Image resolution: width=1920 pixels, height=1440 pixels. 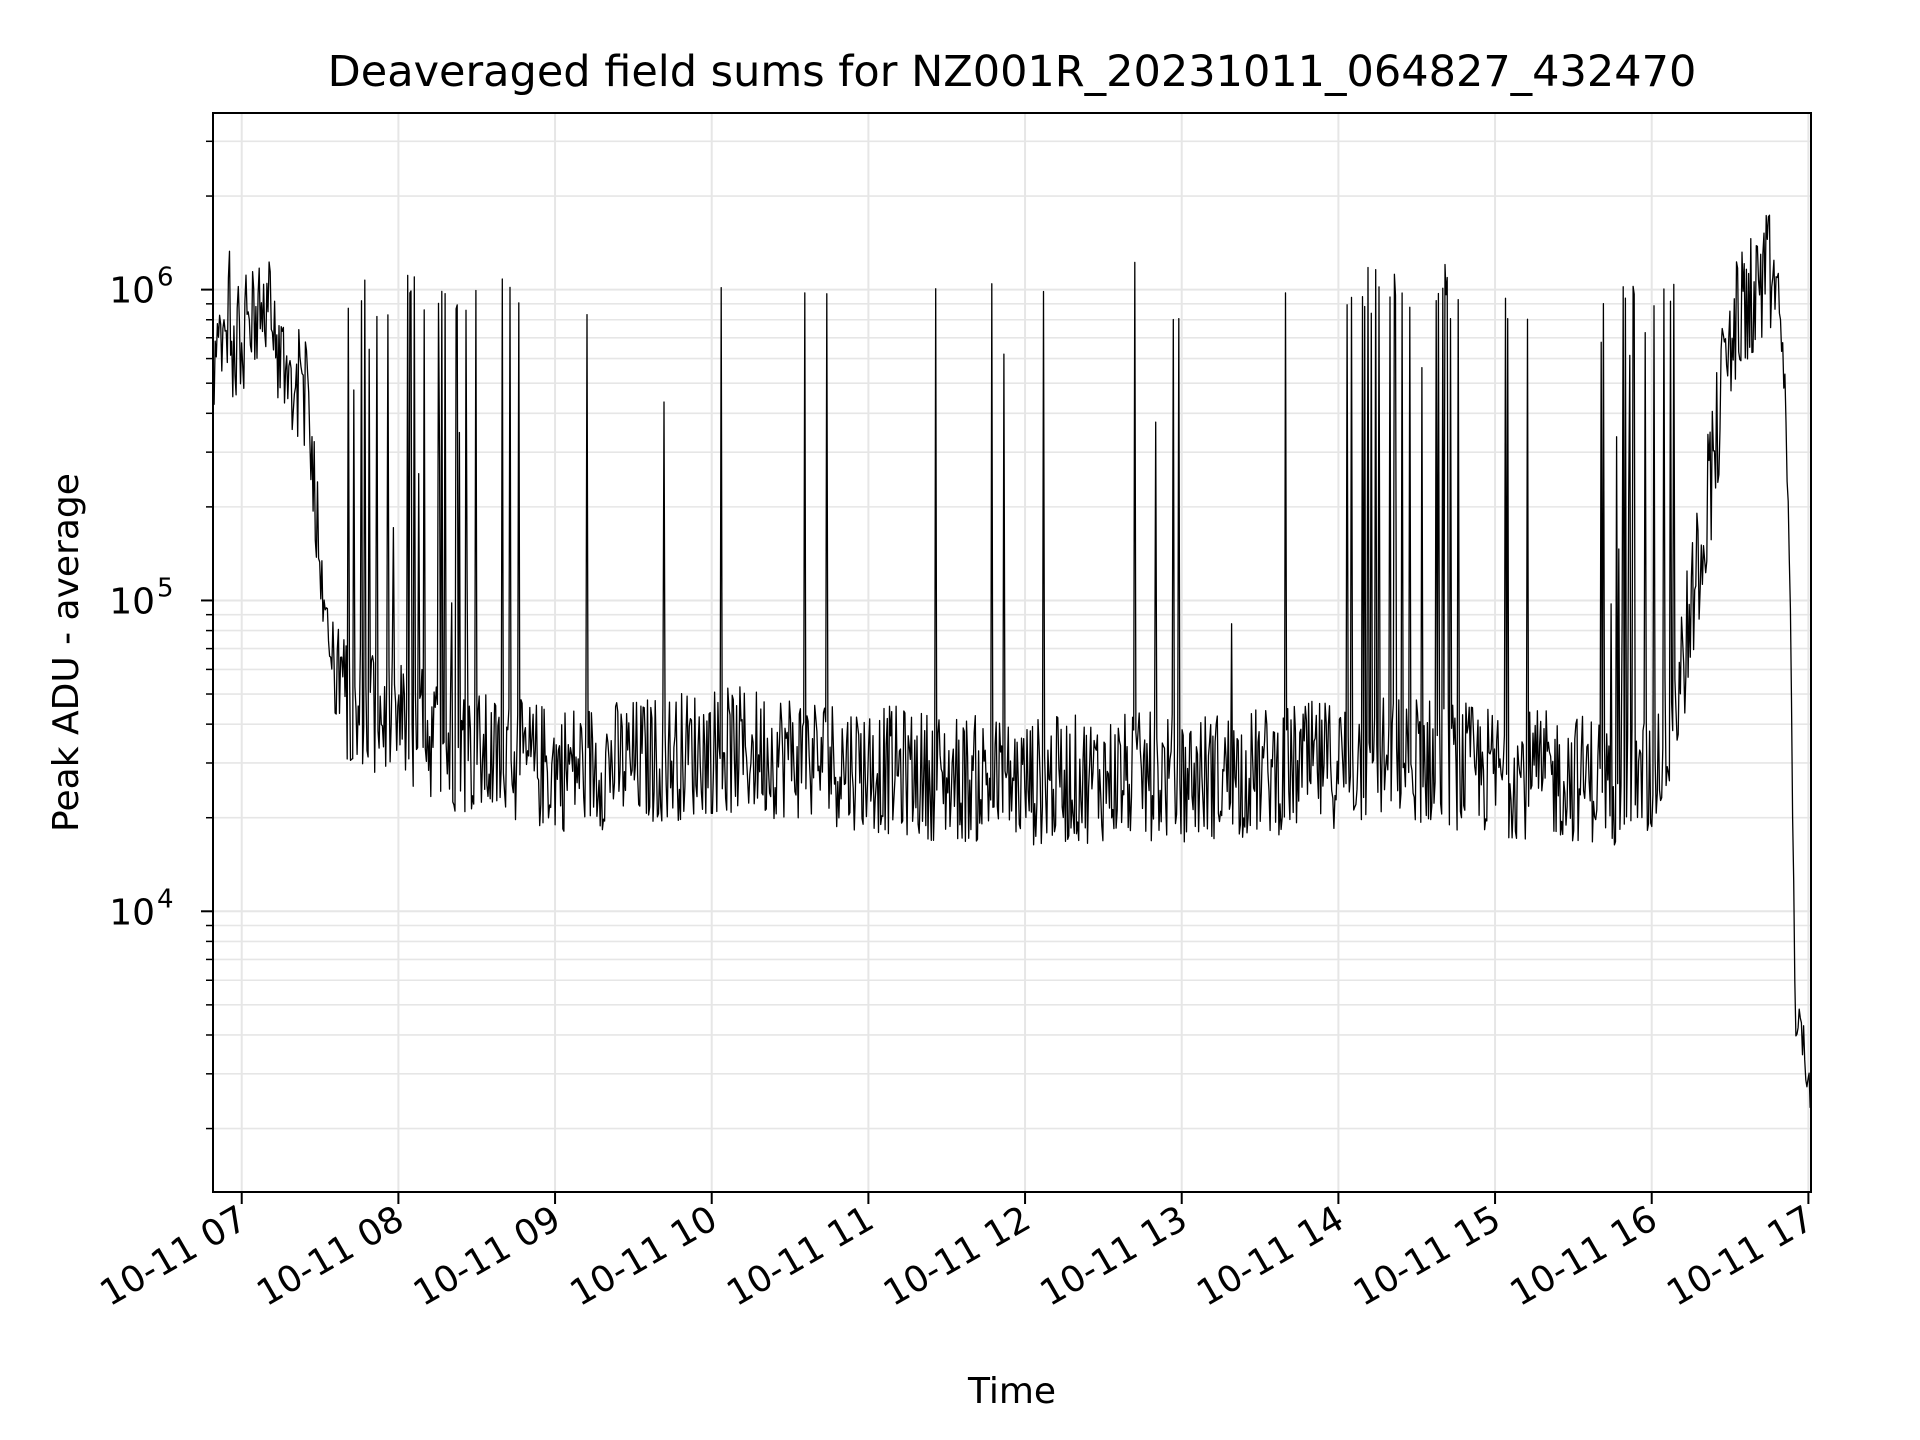 I want to click on x-axis-label: Time, so click(x=1011, y=1391).